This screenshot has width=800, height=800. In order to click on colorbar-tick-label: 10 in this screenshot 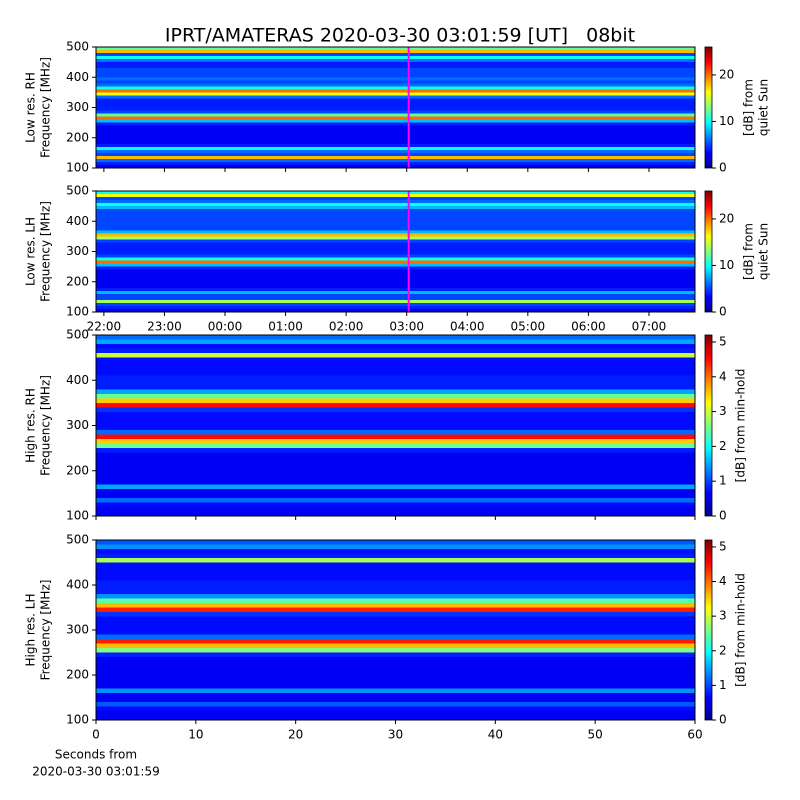, I will do `click(726, 121)`.